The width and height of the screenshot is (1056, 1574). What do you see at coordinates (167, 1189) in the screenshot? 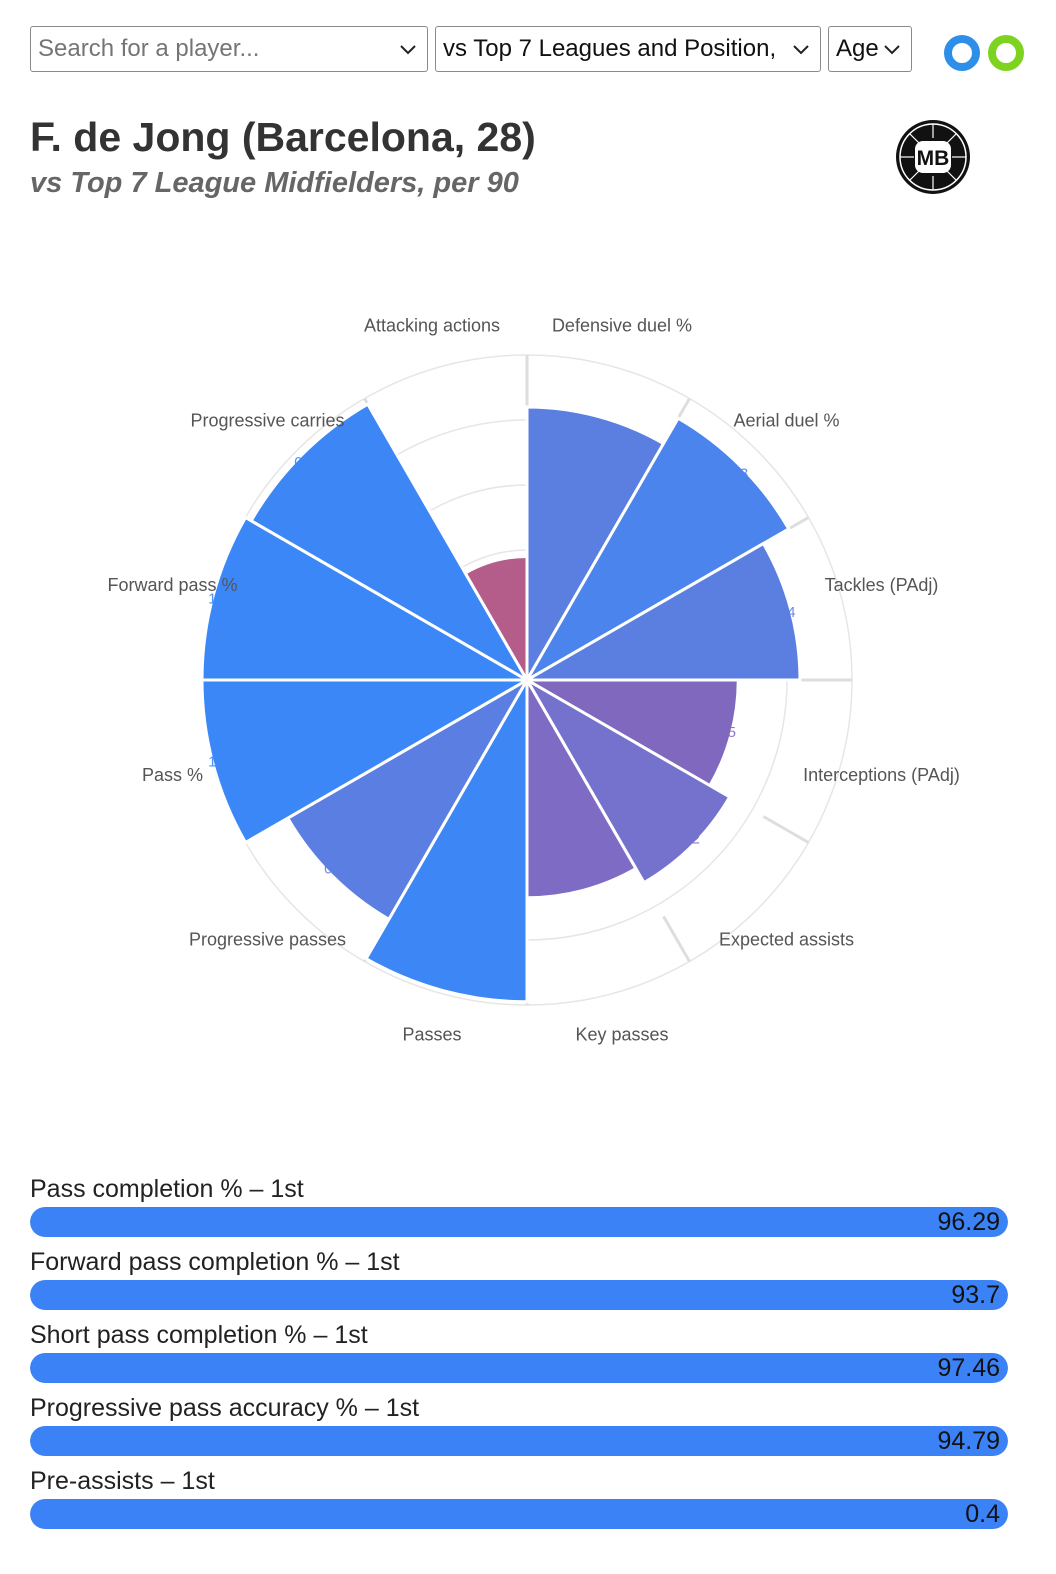
I see `stat-label: Pass completion % – 1st` at bounding box center [167, 1189].